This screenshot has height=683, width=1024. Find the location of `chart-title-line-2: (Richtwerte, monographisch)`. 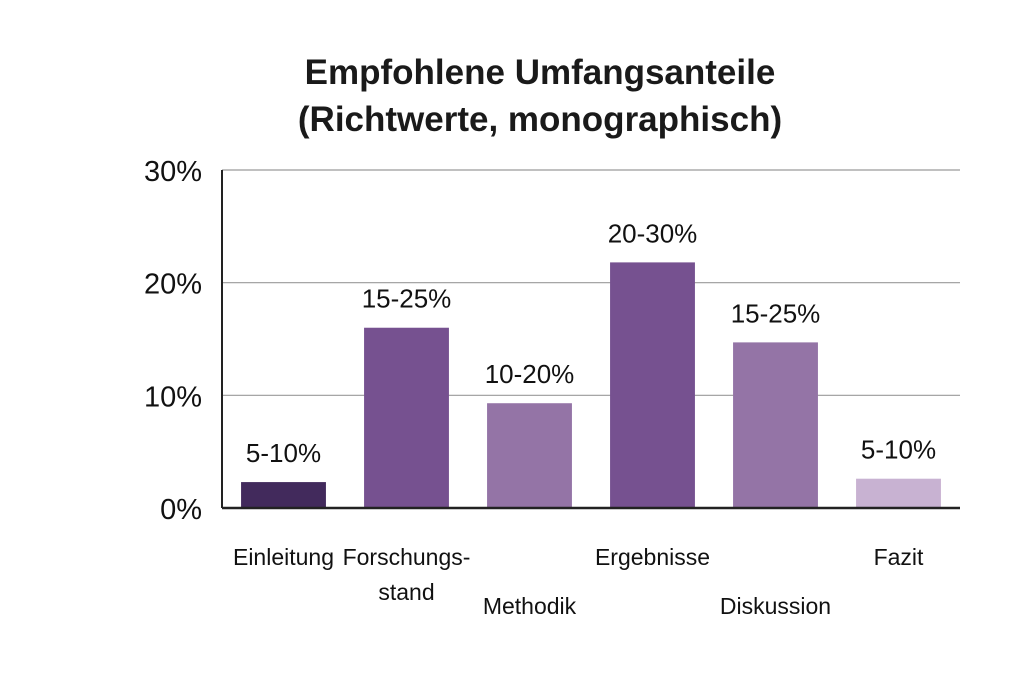

chart-title-line-2: (Richtwerte, monographisch) is located at coordinates (540, 119).